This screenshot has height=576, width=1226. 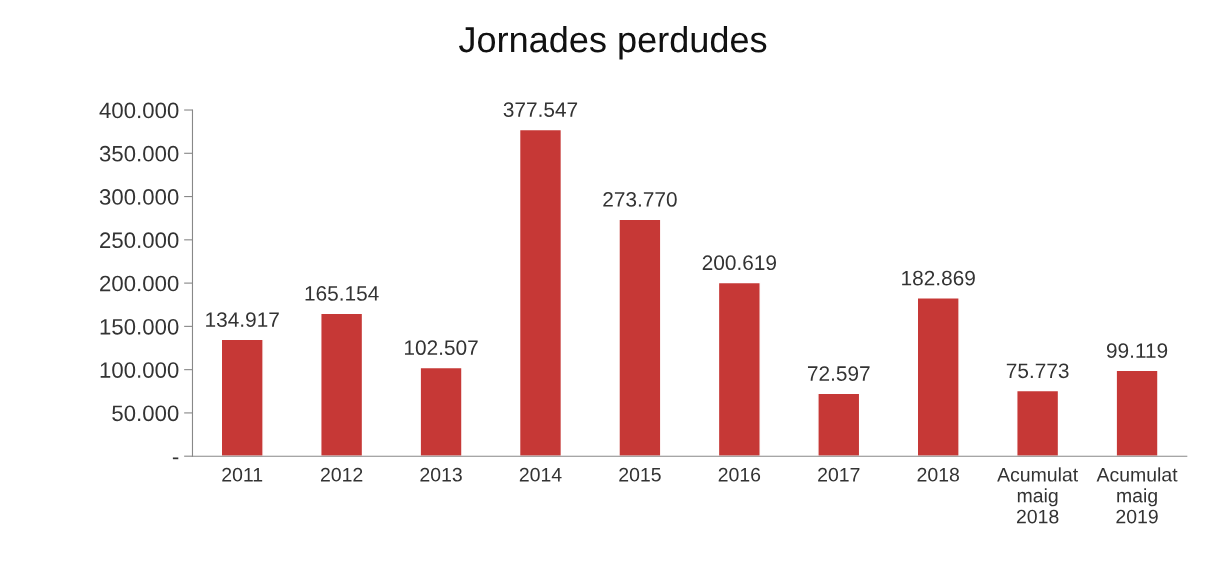 I want to click on x-tick-label: 2013, so click(x=441, y=474).